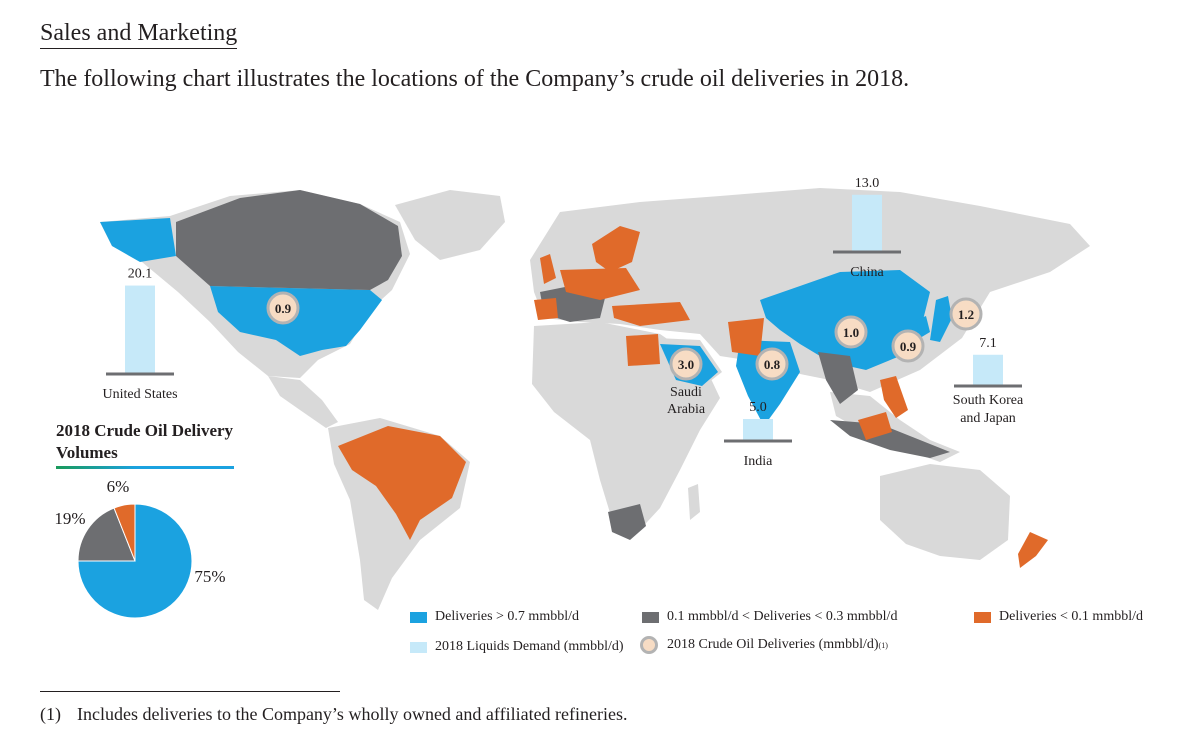 The image size is (1200, 745). I want to click on legend-low: Deliveries < 0.1 mmbbl/d, so click(1058, 617).